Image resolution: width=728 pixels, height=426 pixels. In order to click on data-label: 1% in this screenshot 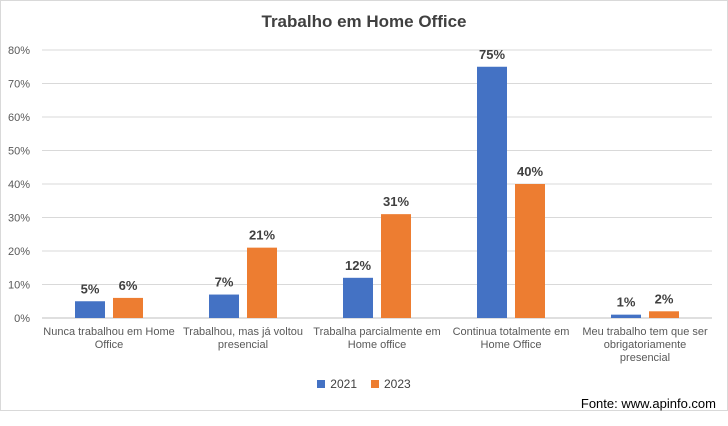, I will do `click(626, 302)`.